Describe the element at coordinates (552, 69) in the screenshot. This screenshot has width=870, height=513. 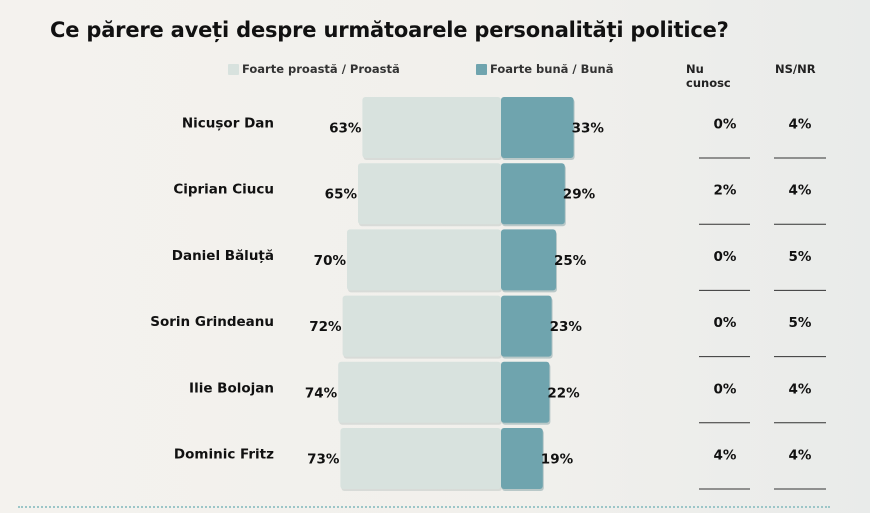
I see `legend-label-positive: Foarte bună / Bună` at that location.